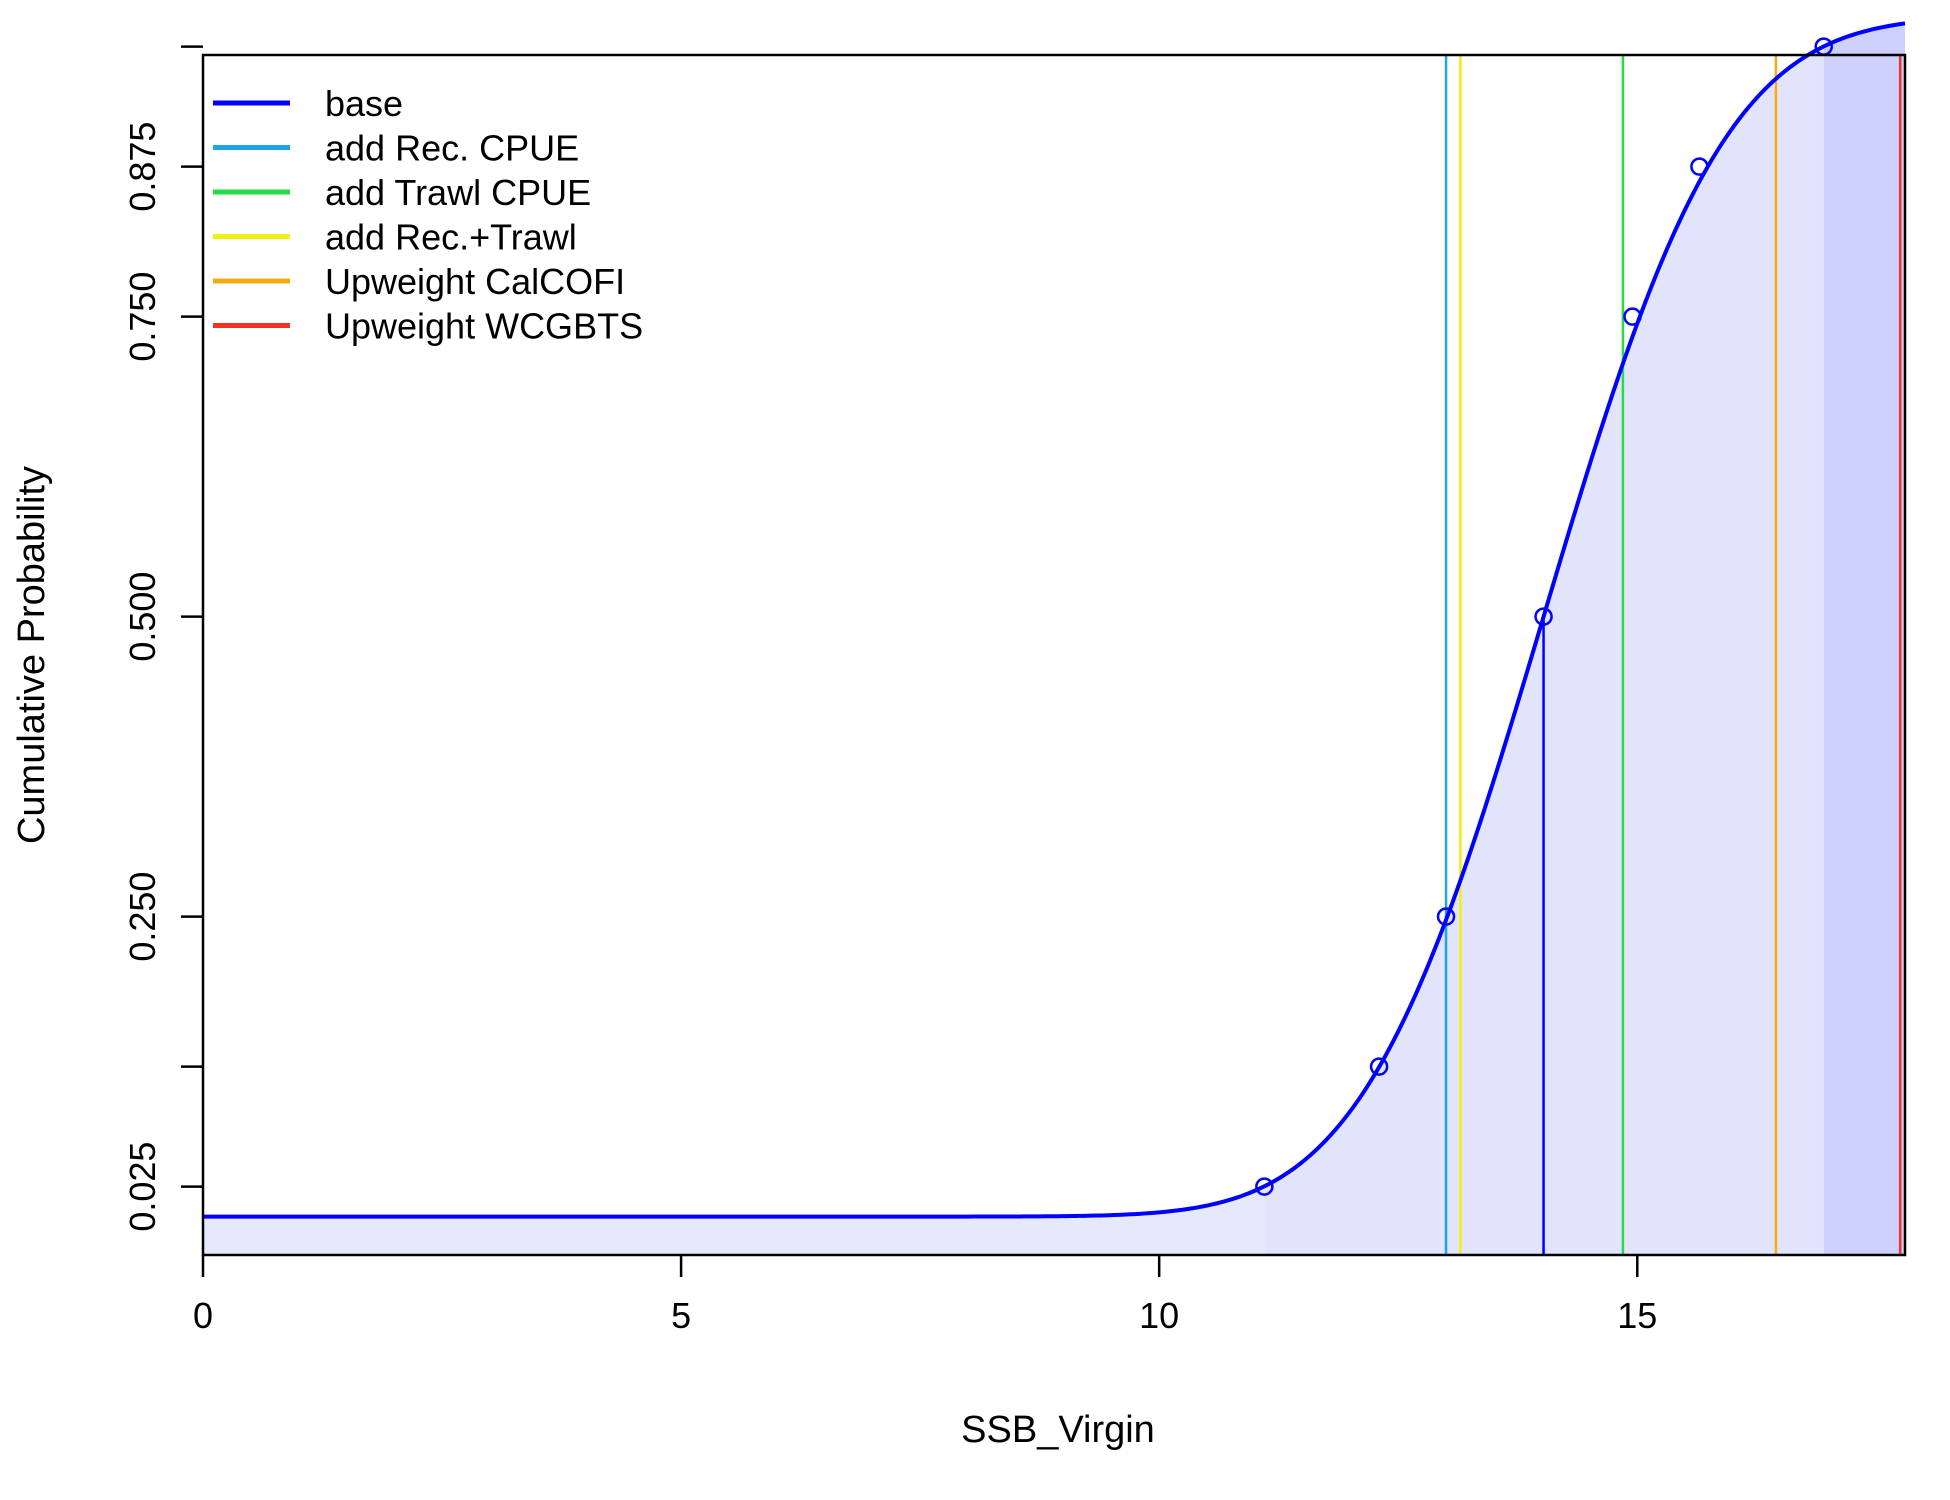 The image size is (1950, 1500). I want to click on legend-label-6: Upweight WCGBTS, so click(484, 326).